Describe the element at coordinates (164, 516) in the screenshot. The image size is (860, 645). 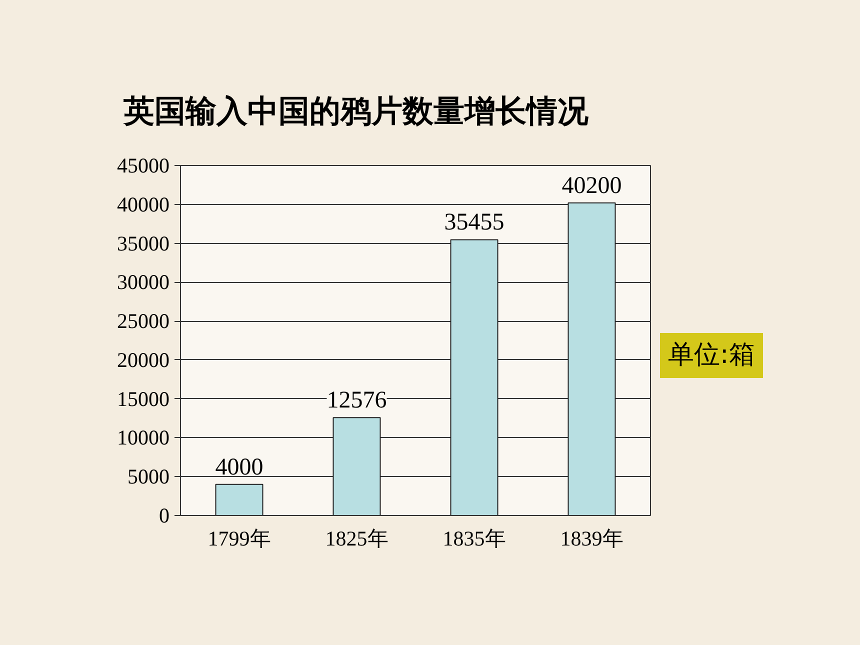
I see `y-tick-label: 0` at that location.